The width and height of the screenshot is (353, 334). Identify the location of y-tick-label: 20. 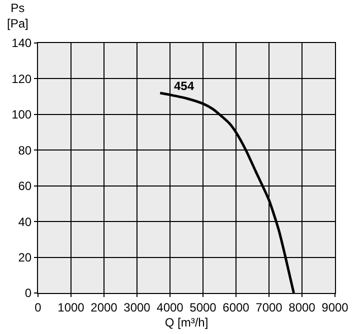
(25, 257).